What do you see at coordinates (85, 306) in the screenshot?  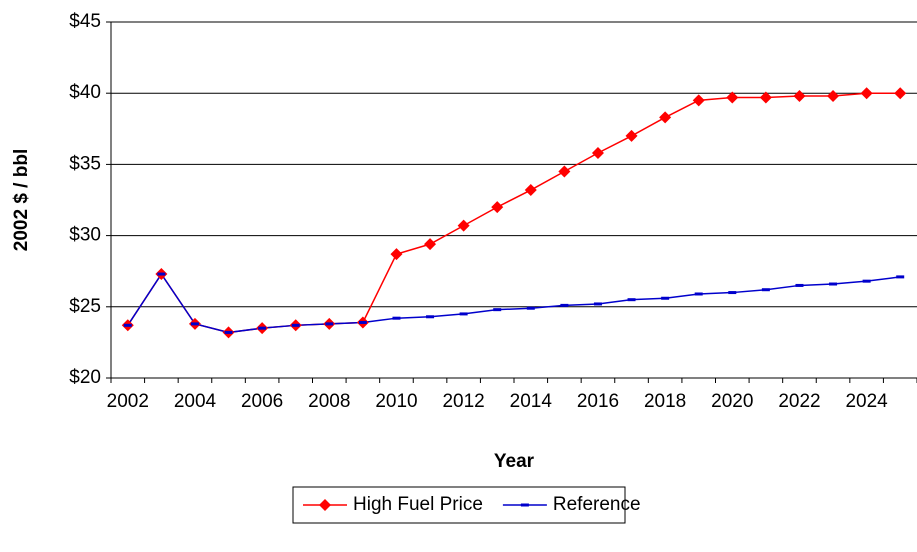 I see `y-tick-label: $25` at bounding box center [85, 306].